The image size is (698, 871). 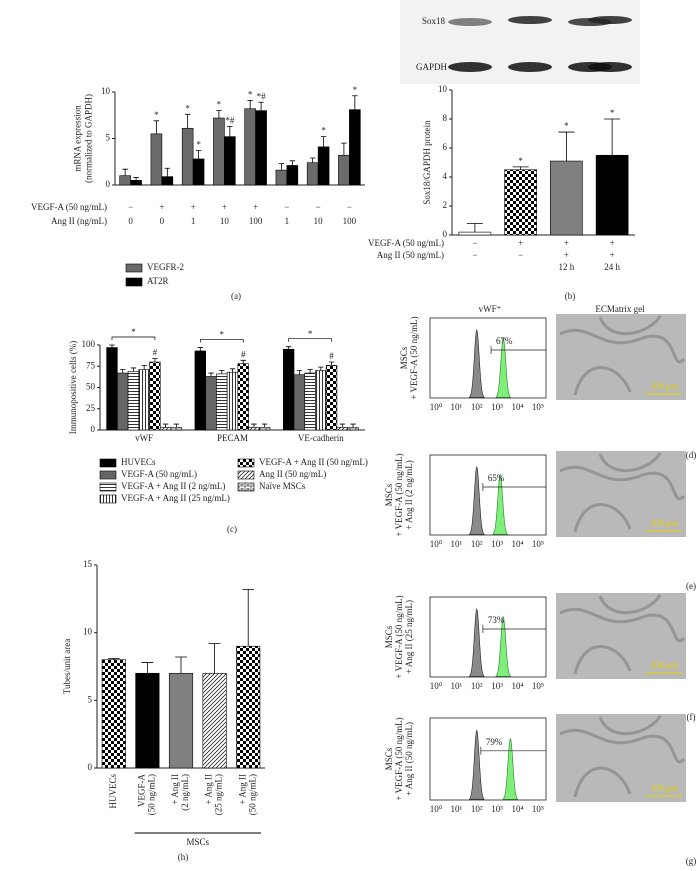 I want to click on significance-mark: *#, so click(x=262, y=96).